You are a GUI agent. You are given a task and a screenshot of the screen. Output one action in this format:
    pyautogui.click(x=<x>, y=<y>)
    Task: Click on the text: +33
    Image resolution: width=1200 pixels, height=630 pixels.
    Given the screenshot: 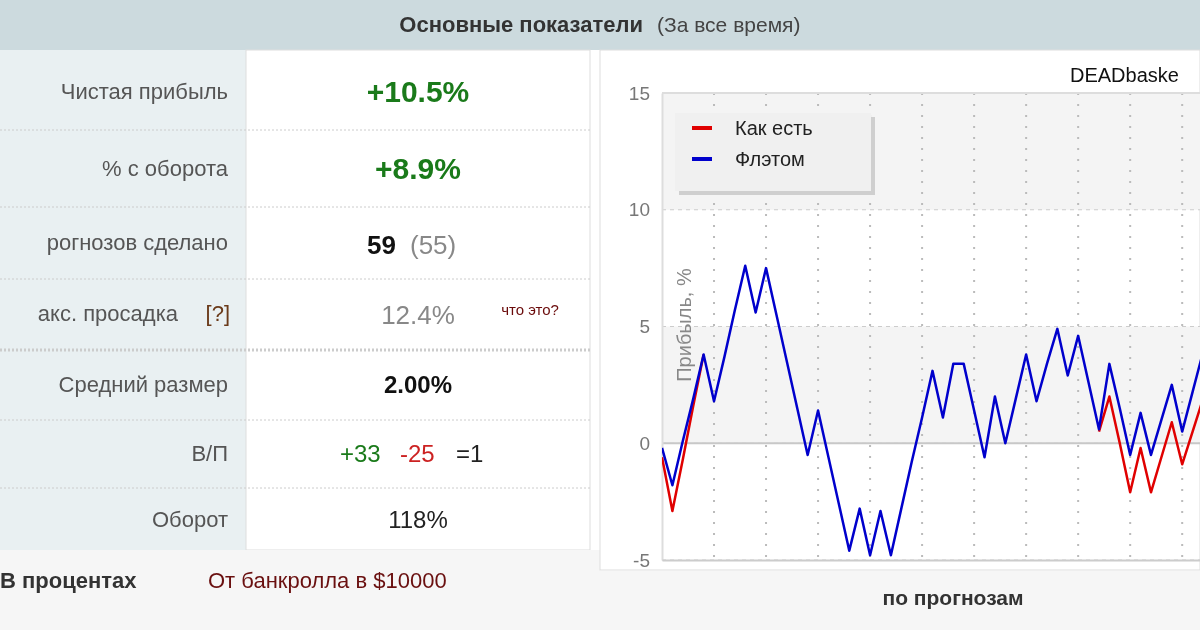 What is the action you would take?
    pyautogui.click(x=360, y=453)
    